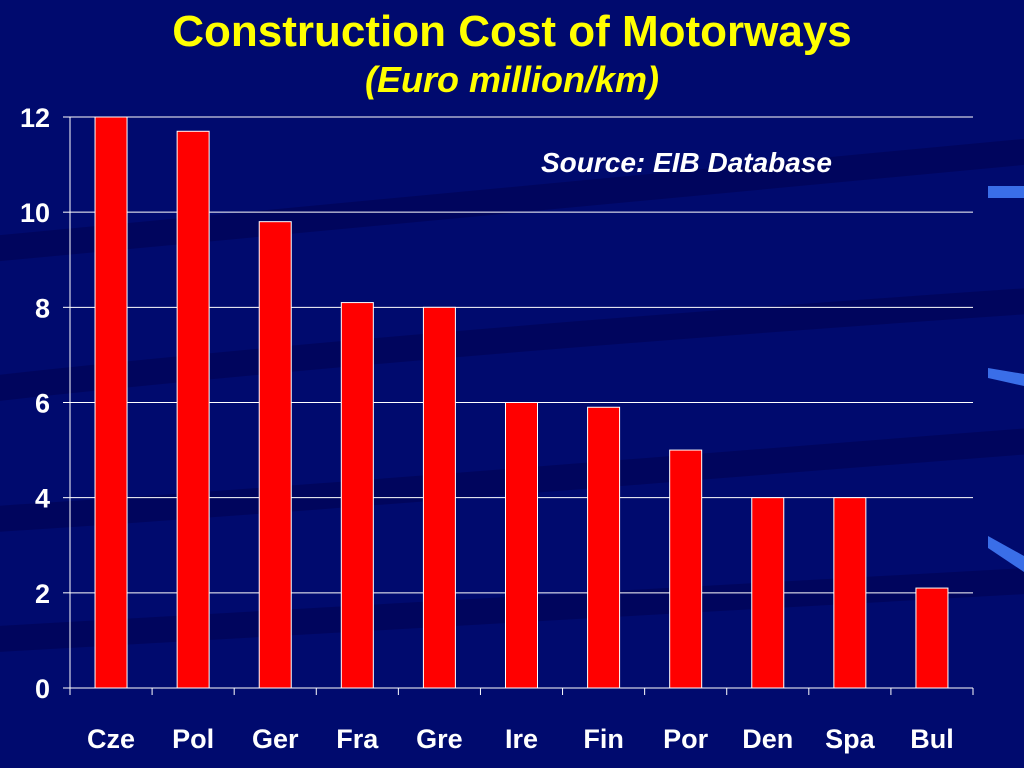 This screenshot has height=768, width=1024. I want to click on x-tick-label: Ire, so click(521, 739).